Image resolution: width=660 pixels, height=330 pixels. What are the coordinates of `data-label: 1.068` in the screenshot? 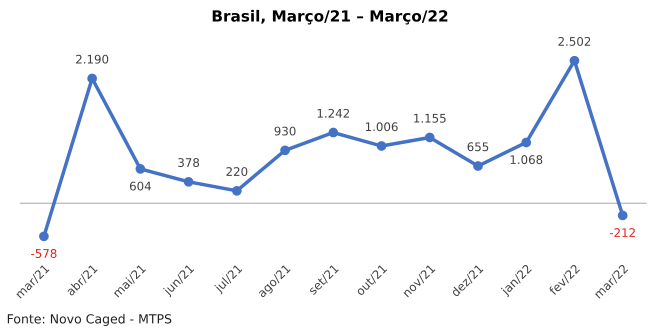 It's located at (526, 159).